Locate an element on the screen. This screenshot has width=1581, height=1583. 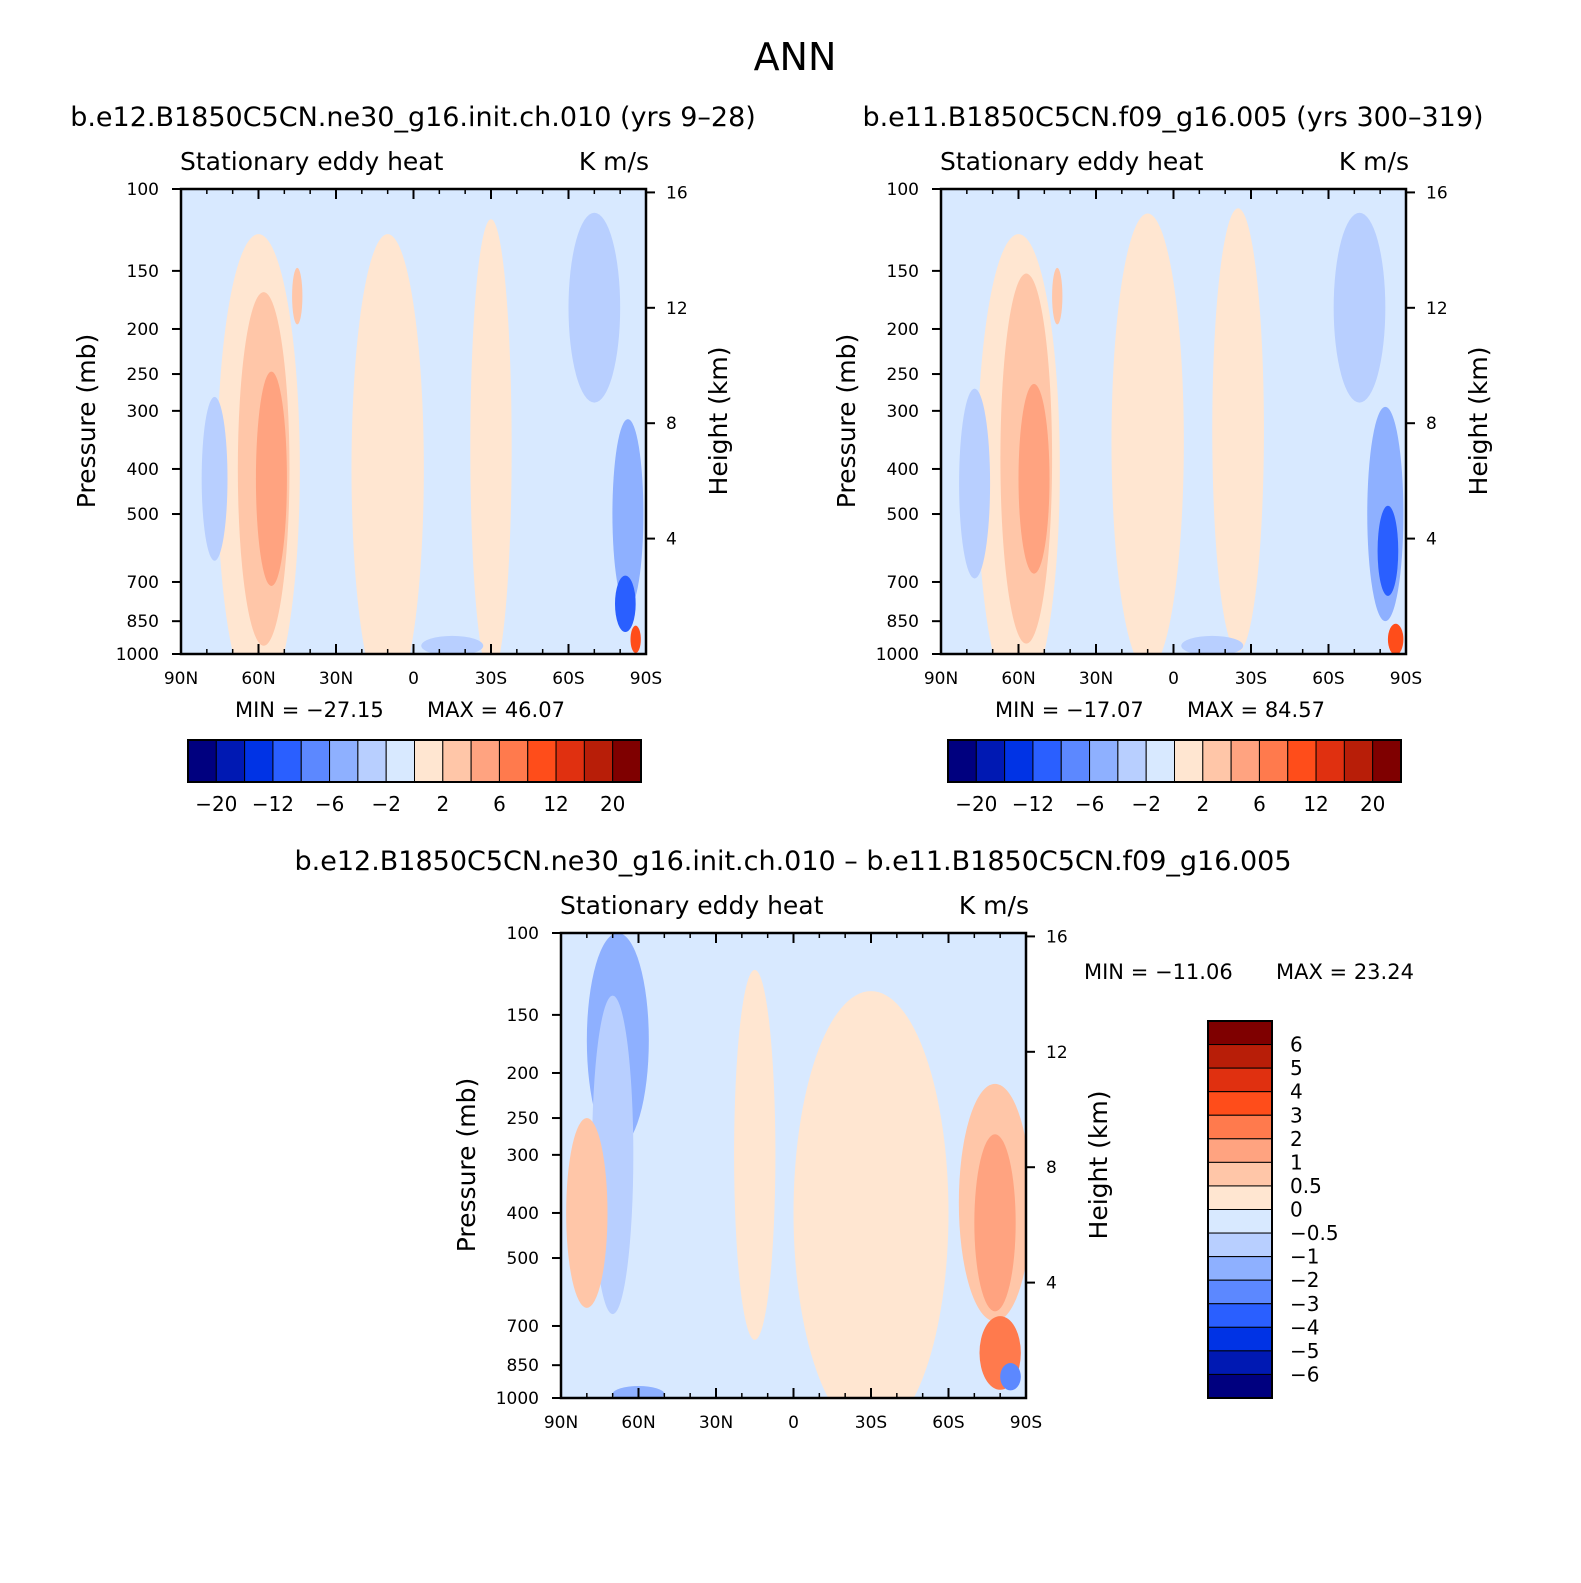
colorbar: −20 −12 −6 −2 2 6 12 20 is located at coordinates (414, 777).